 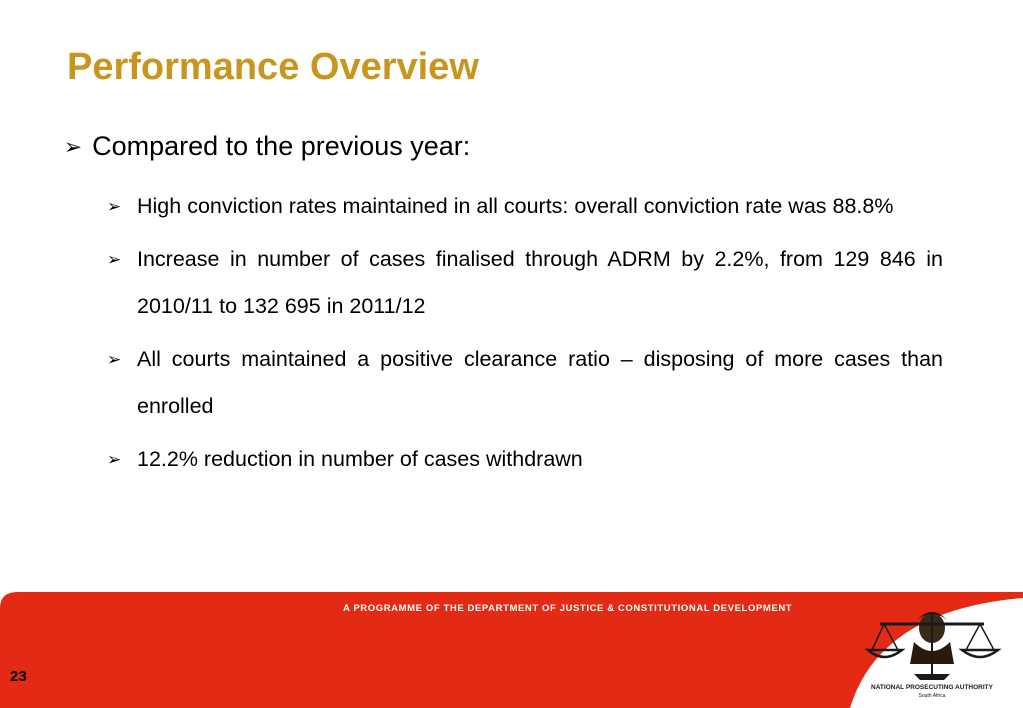 I want to click on logo-subtitle: South Africa, so click(x=932, y=696).